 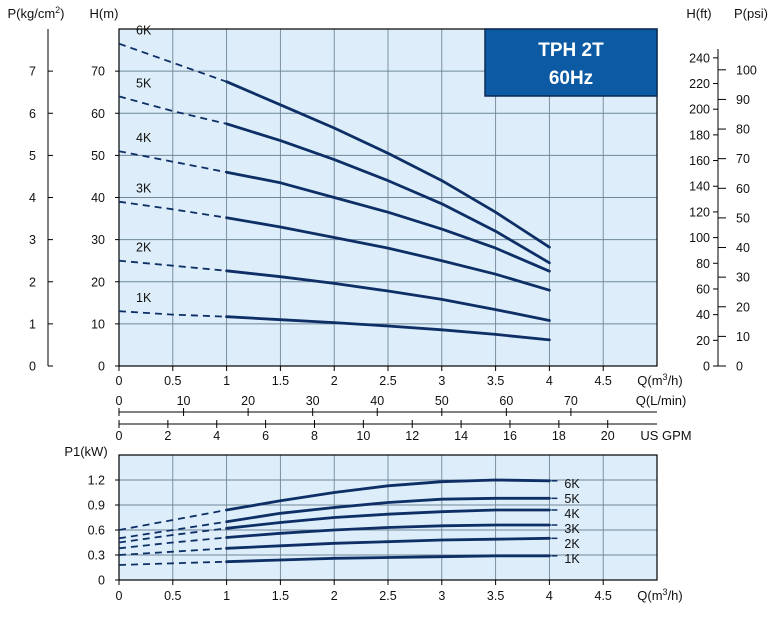 I want to click on pressure-kg-tick-label: 0, so click(x=32, y=367).